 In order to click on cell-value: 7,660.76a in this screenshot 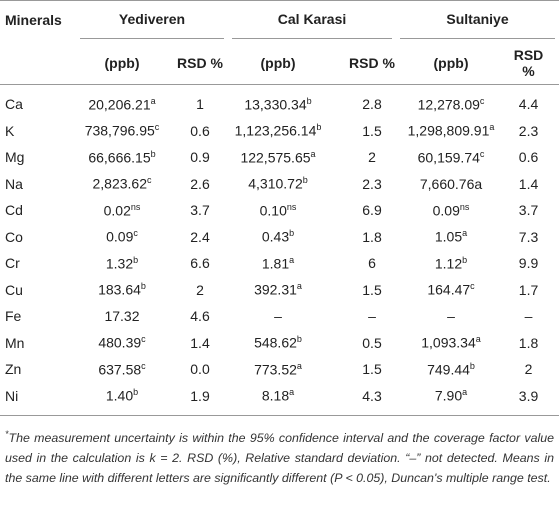, I will do `click(451, 183)`.